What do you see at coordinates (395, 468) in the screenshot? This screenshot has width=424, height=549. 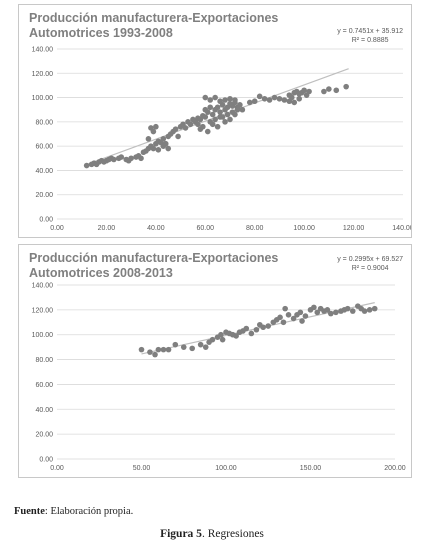 I see `x-tick-label: 200.00` at bounding box center [395, 468].